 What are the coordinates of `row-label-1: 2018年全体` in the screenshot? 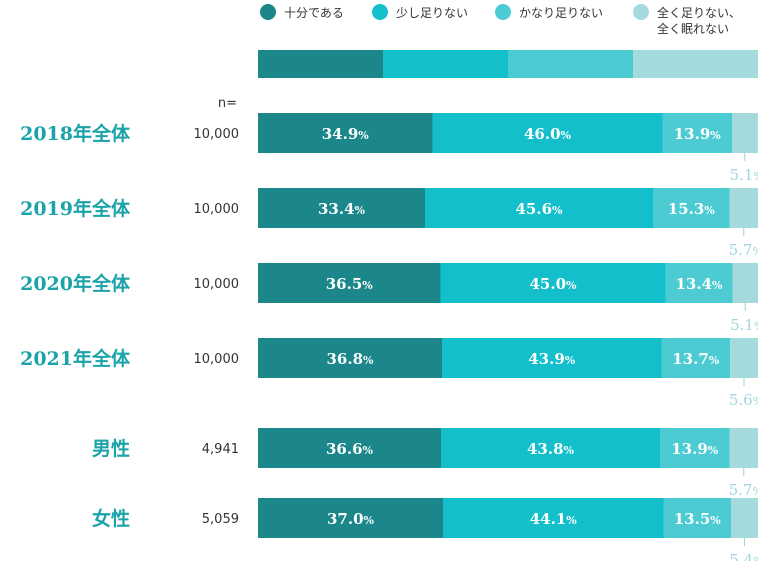 It's located at (75, 133).